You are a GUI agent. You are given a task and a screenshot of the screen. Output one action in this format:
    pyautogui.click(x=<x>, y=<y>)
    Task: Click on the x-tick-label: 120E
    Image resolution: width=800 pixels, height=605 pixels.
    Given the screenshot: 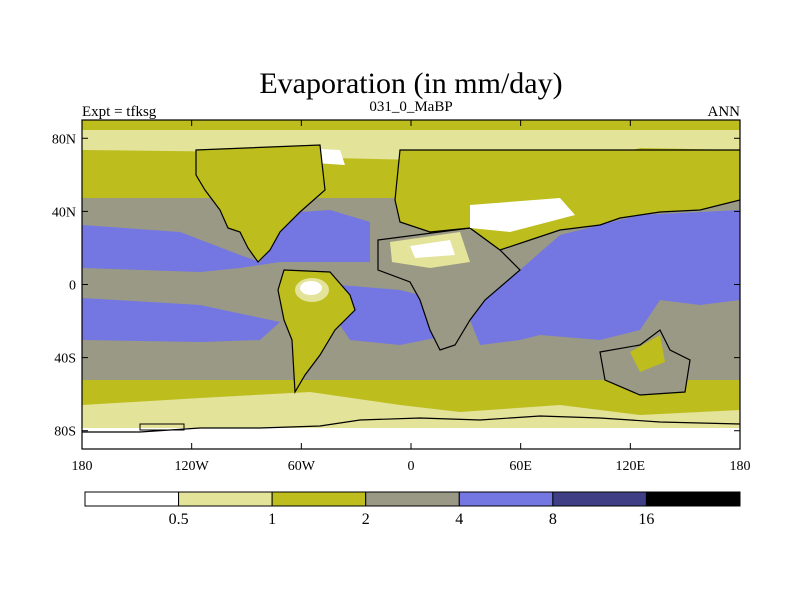 What is the action you would take?
    pyautogui.click(x=631, y=466)
    